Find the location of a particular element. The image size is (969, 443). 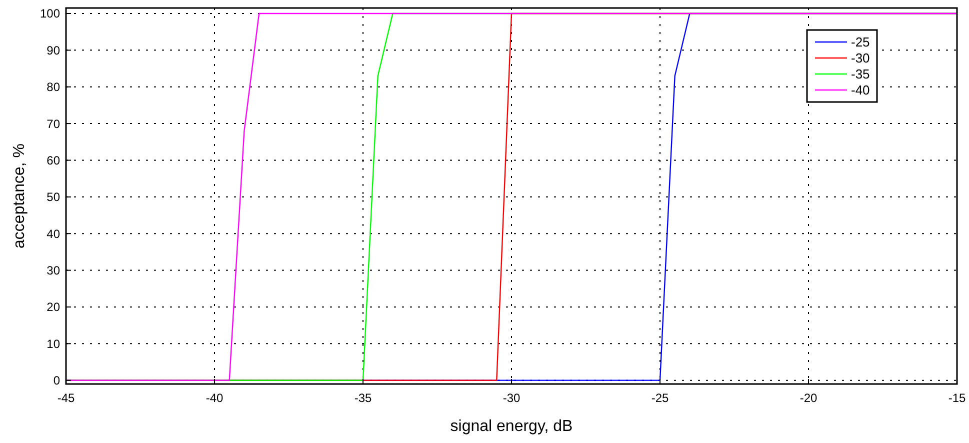

legend-label: -35 is located at coordinates (860, 74).